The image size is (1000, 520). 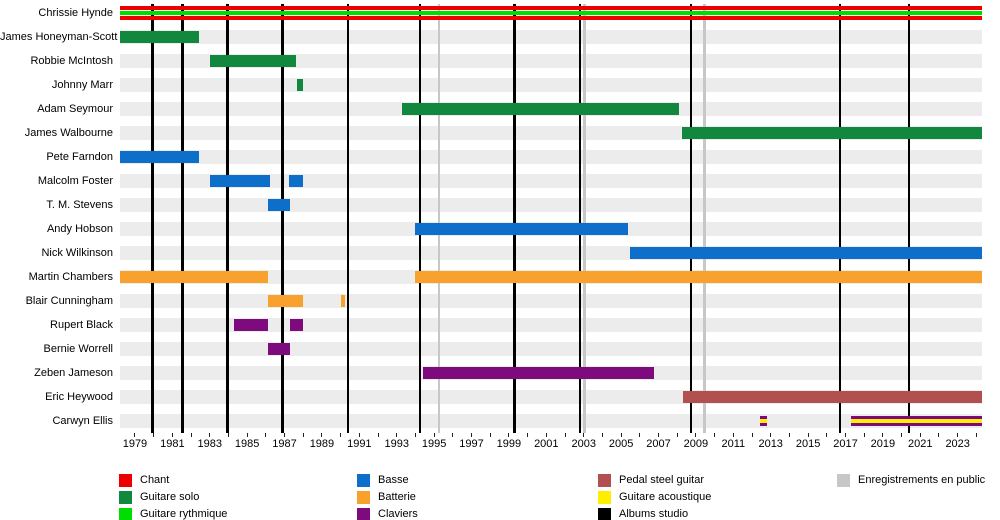 I want to click on member-label-robbie-mcintosh: Robbie McIntosh, so click(x=71, y=61).